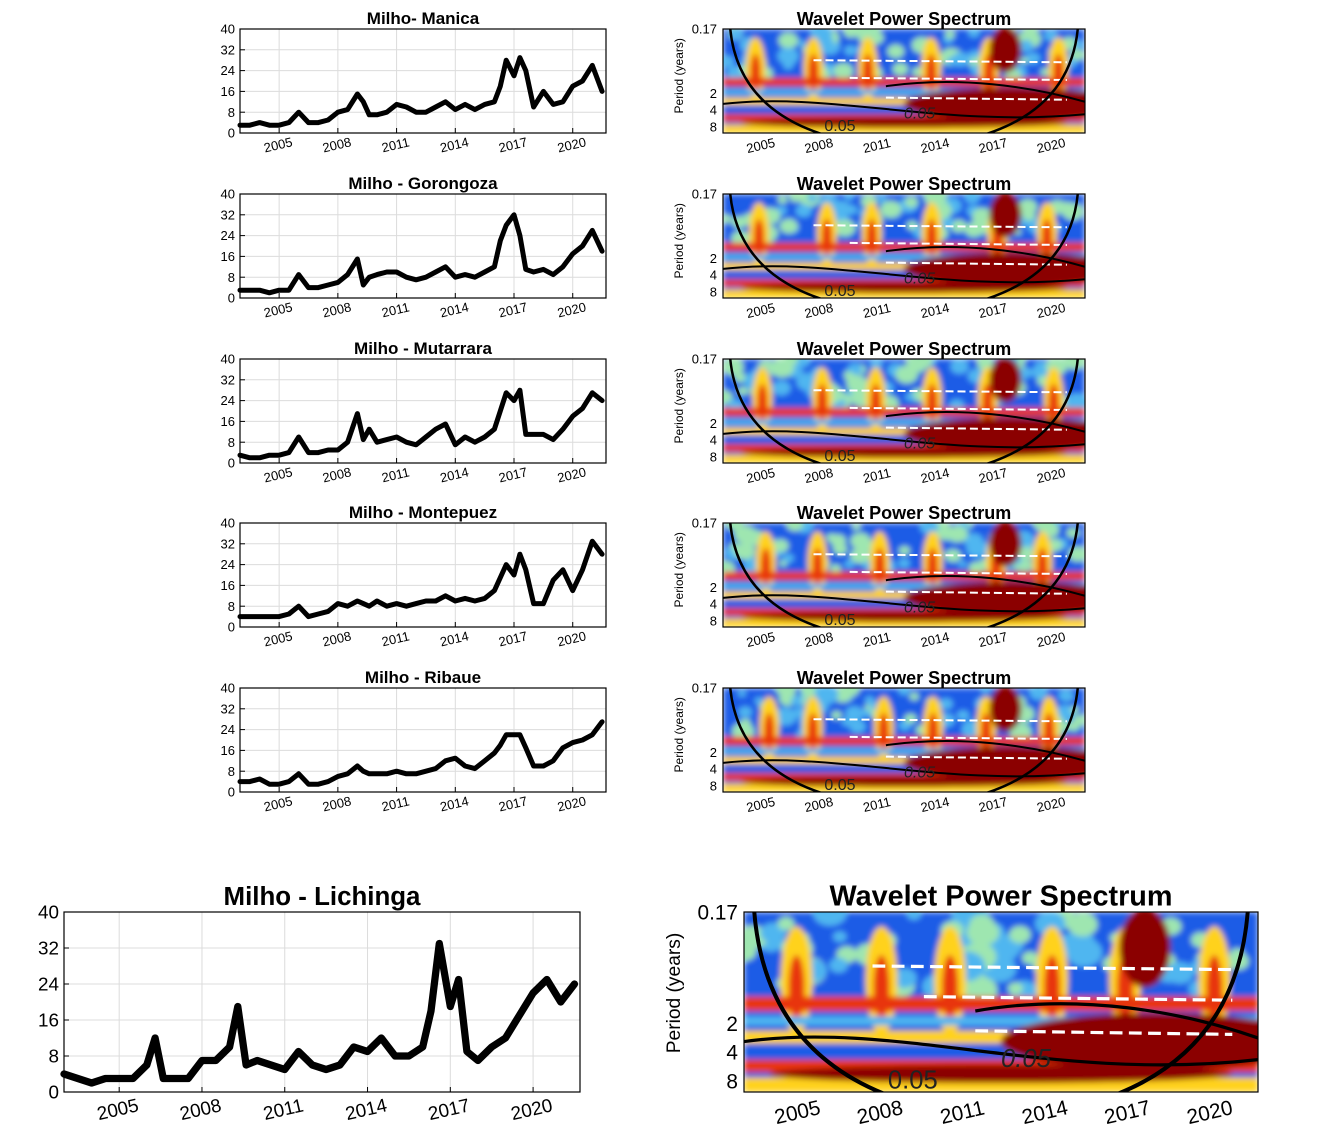  Describe the element at coordinates (323, 897) in the screenshot. I see `price-chart-title: Milho - Lichinga` at that location.